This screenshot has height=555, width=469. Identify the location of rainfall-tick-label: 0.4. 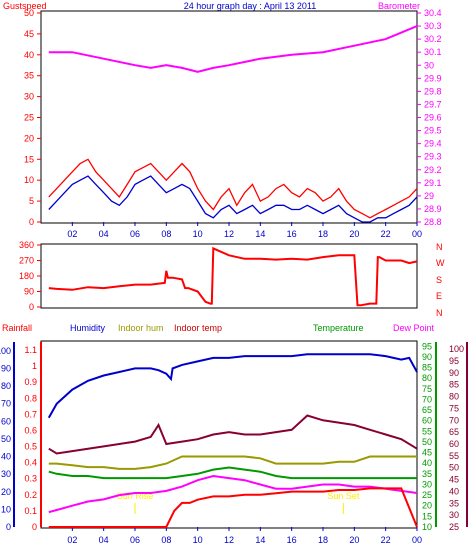
(30, 463).